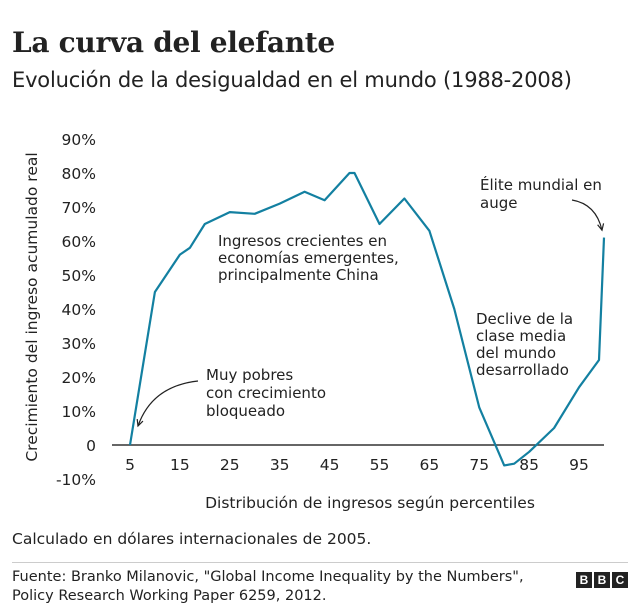  What do you see at coordinates (320, 562) in the screenshot?
I see `footer-divider` at bounding box center [320, 562].